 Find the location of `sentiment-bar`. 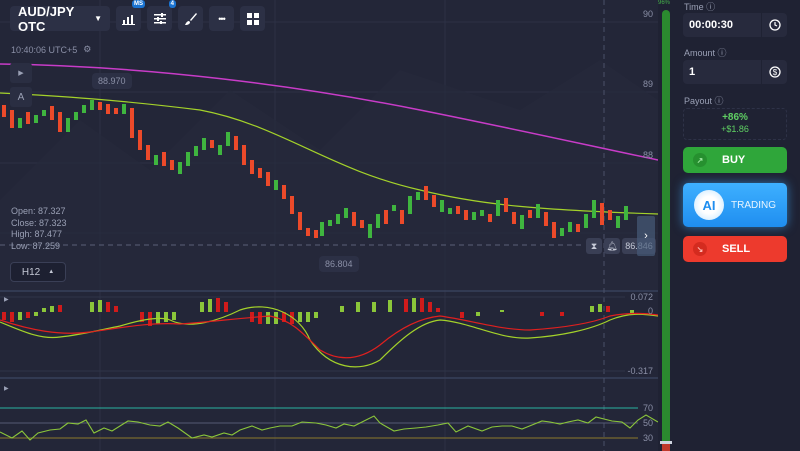

sentiment-bar is located at coordinates (666, 228).